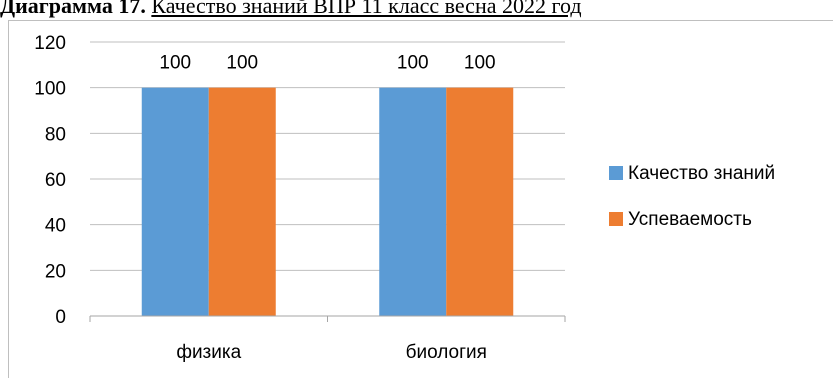 This screenshot has height=378, width=833. I want to click on x-tick-label: биология, so click(446, 352).